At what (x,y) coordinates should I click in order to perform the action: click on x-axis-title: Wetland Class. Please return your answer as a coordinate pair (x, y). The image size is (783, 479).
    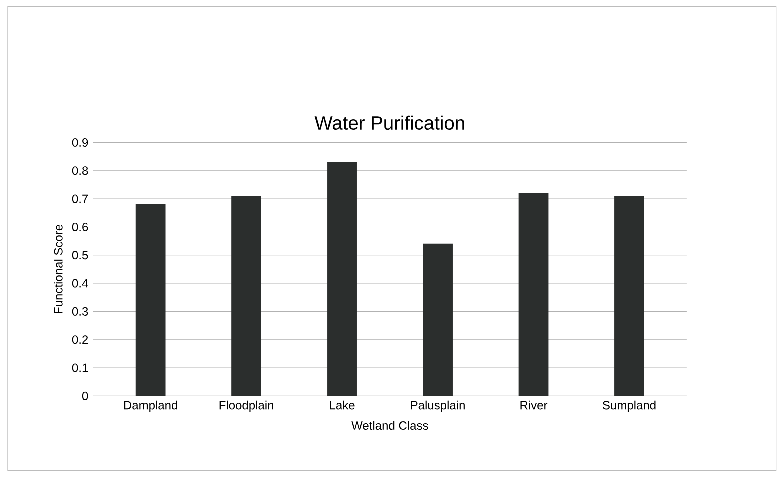
    Looking at the image, I should click on (390, 425).